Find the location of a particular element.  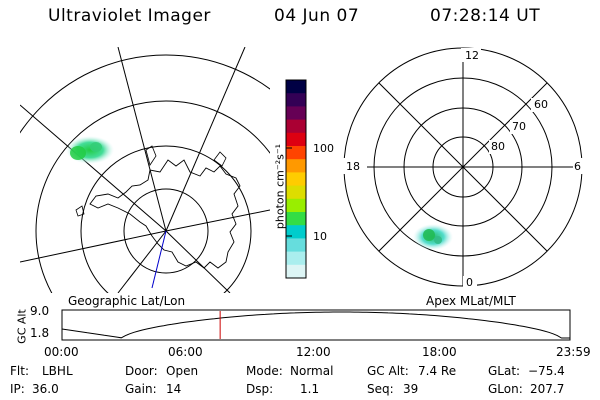

app-title: Ultraviolet Imager is located at coordinates (129, 16).